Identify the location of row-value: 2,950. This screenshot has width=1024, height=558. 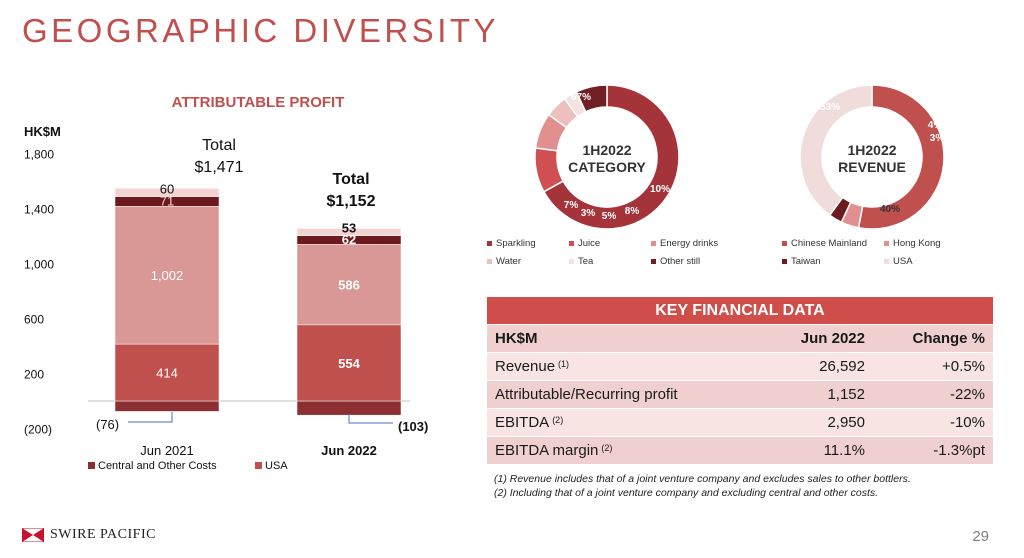
(846, 422).